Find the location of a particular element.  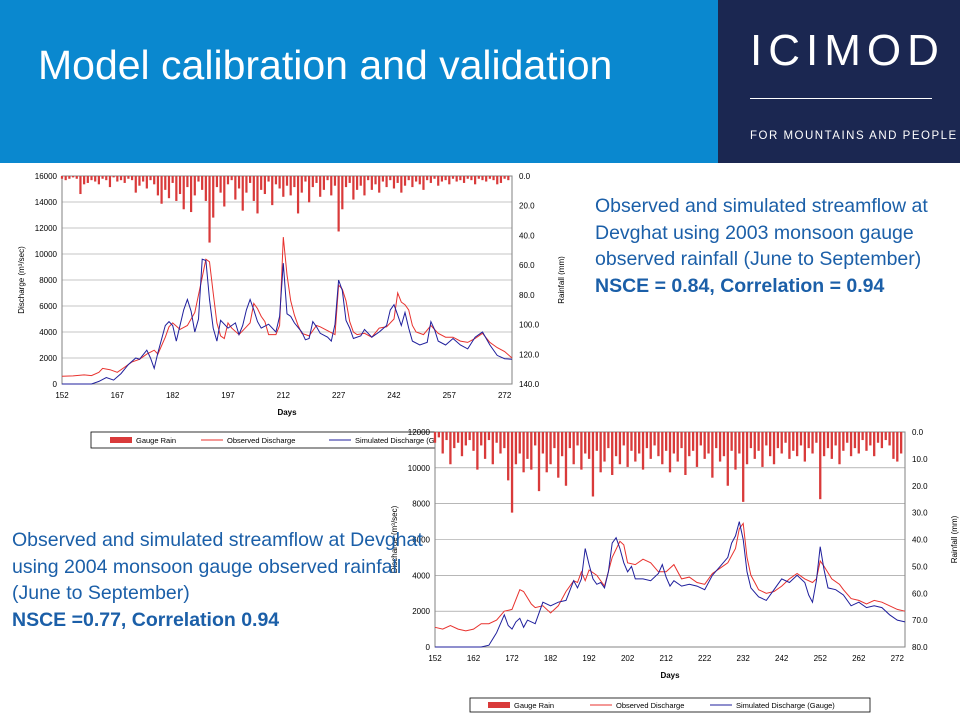

legend-swatch is located at coordinates (499, 705).